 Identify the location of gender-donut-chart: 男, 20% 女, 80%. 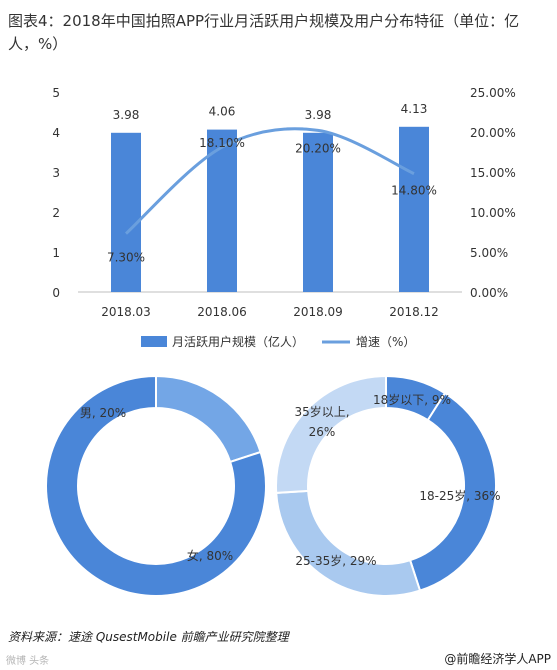
(156, 485).